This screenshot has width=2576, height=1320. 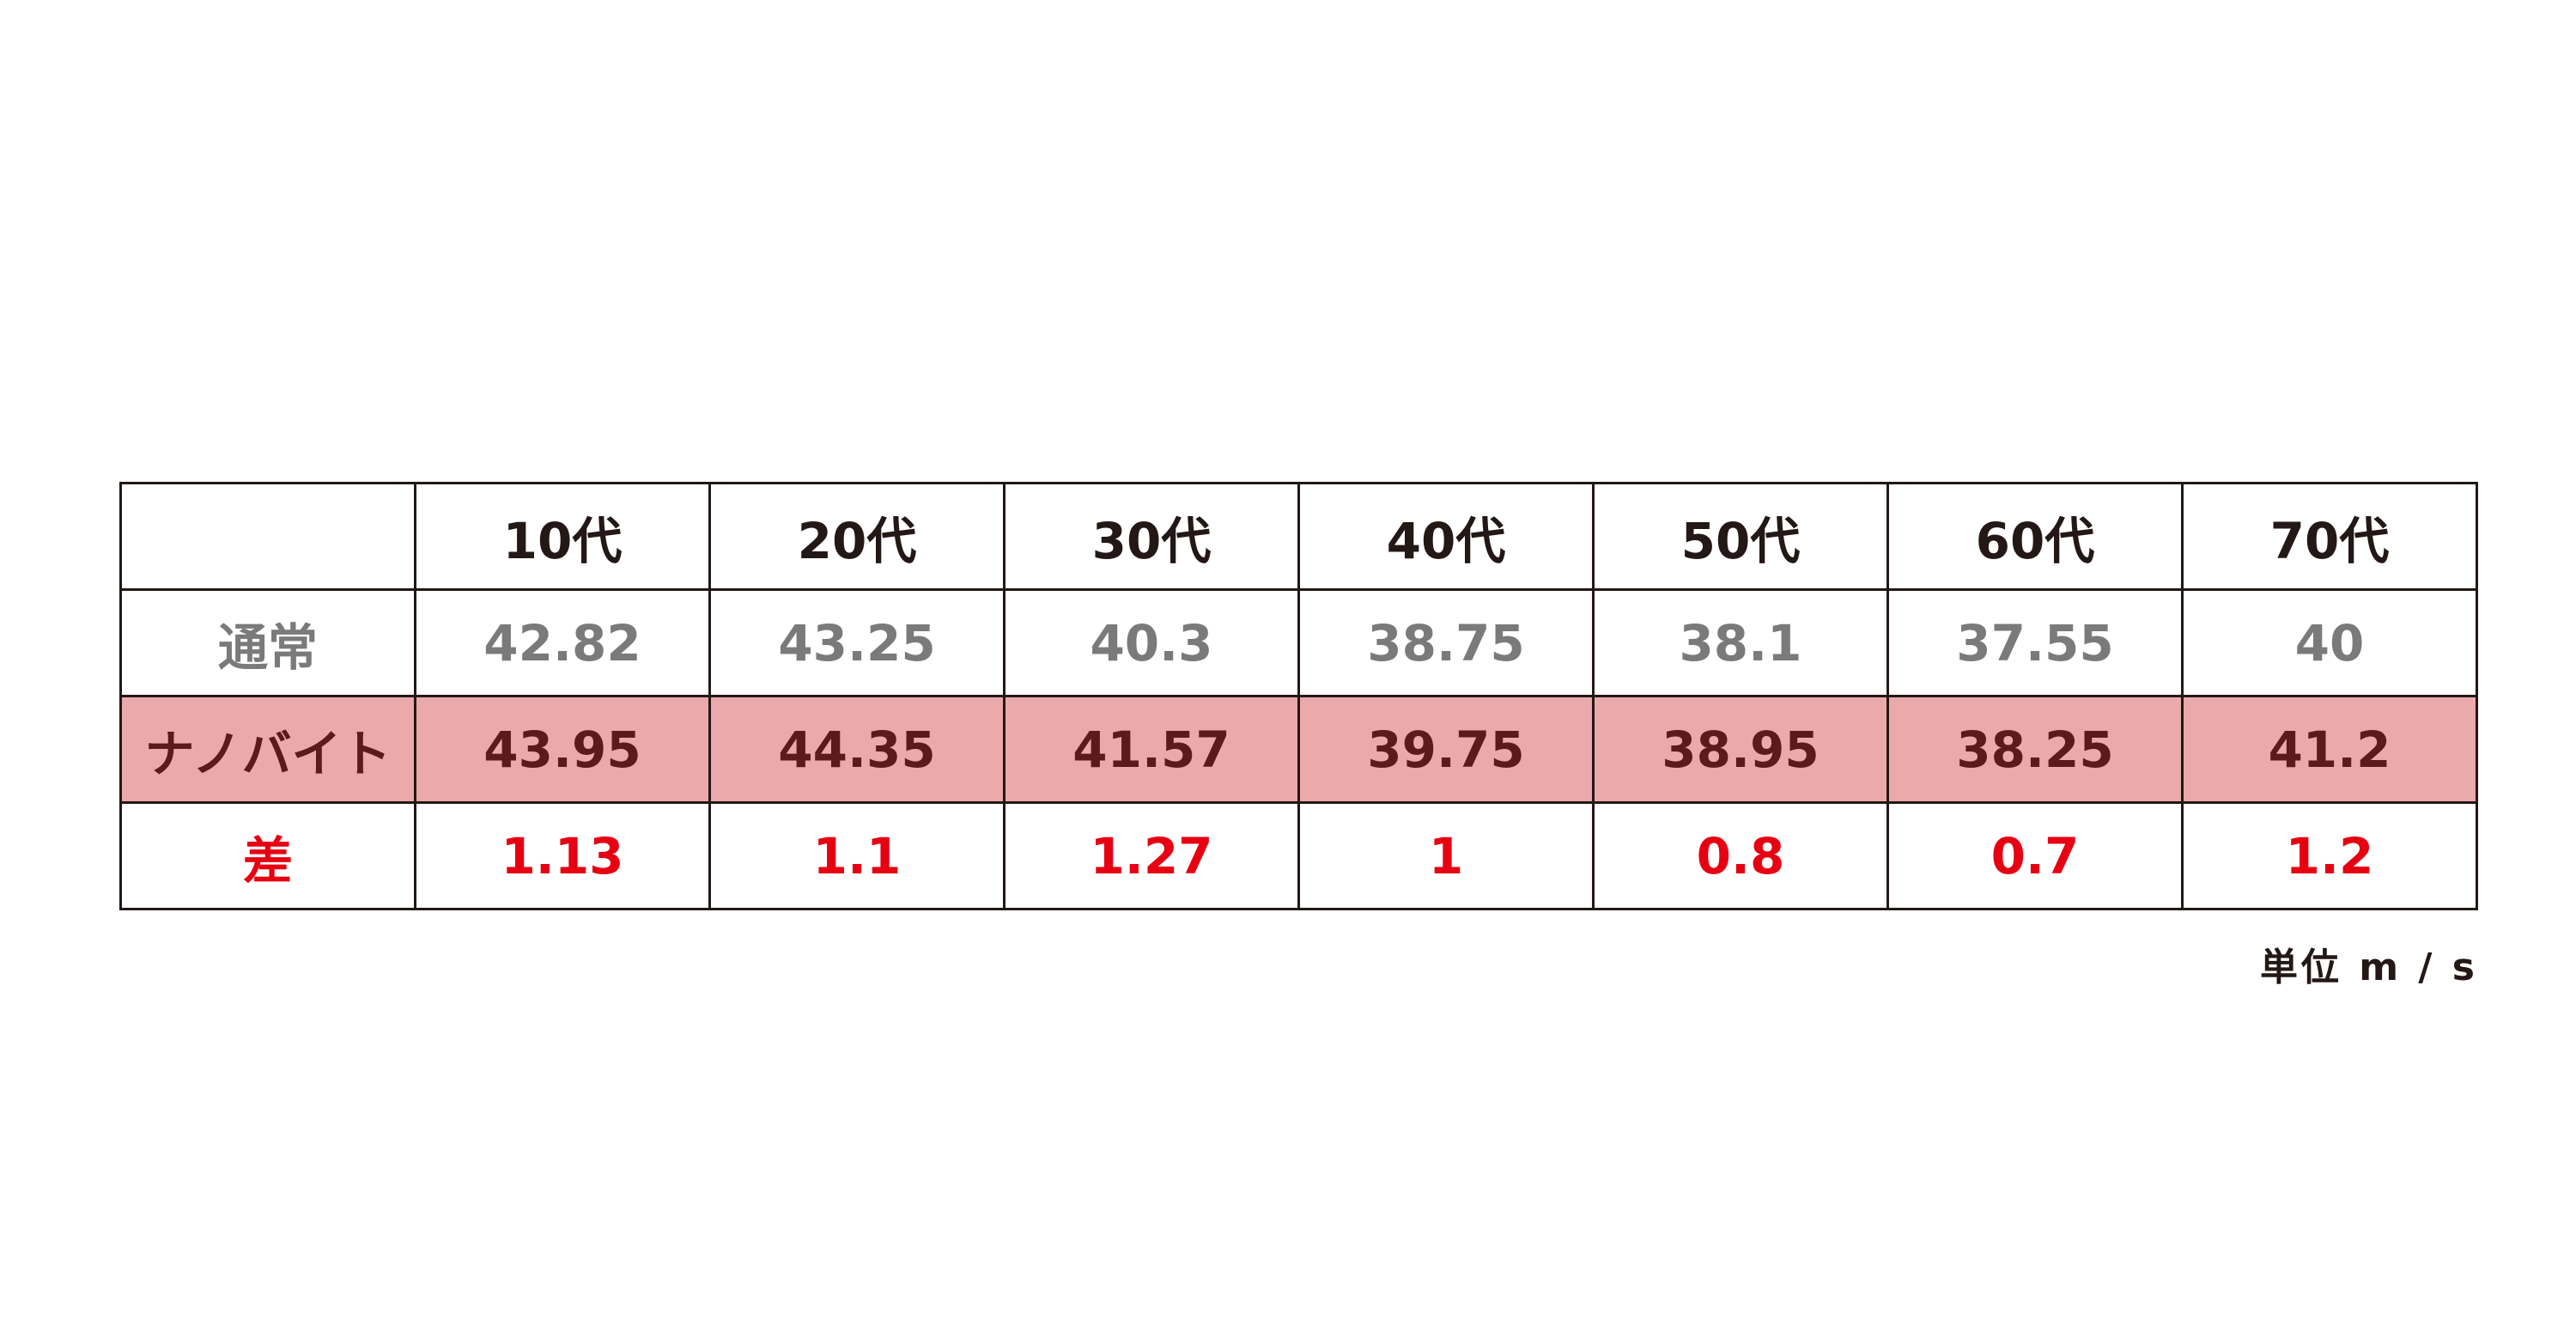 What do you see at coordinates (2329, 855) in the screenshot?
I see `table-cell: 1.2` at bounding box center [2329, 855].